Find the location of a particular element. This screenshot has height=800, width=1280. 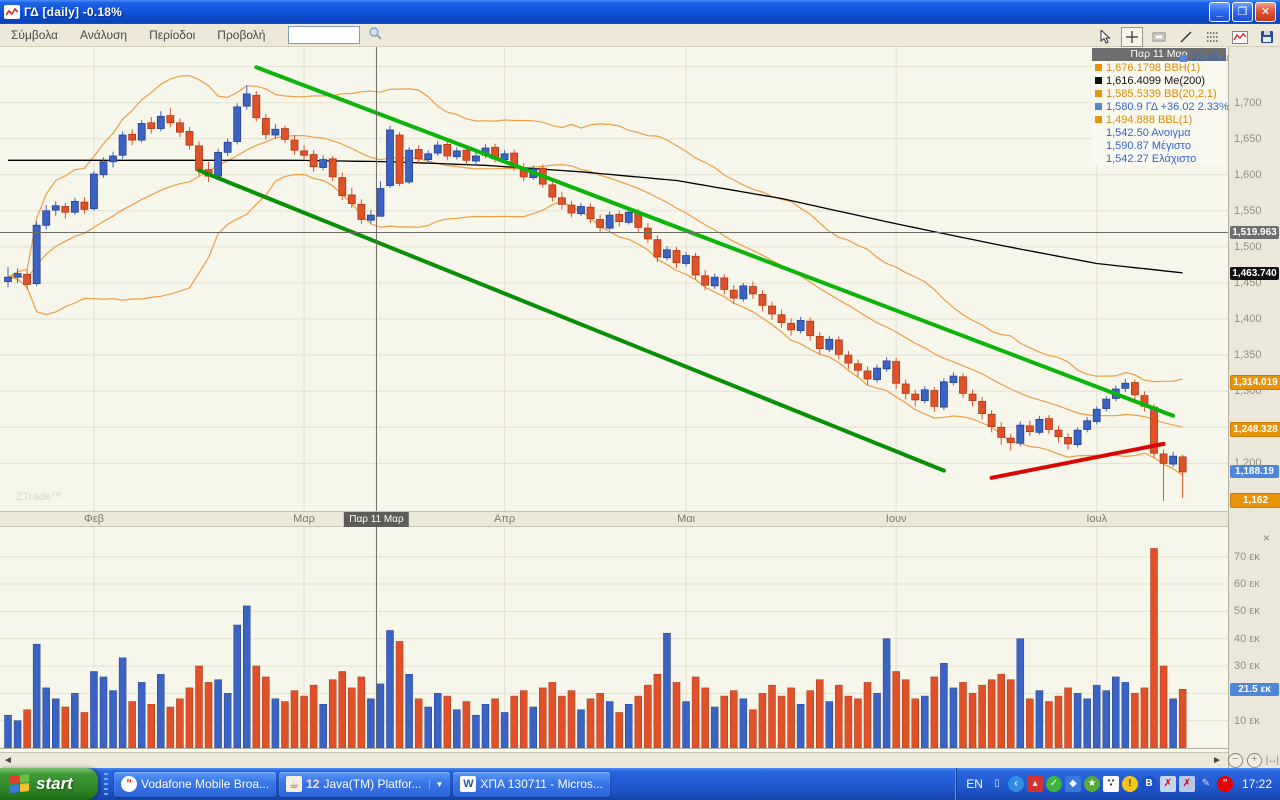

taskbar-divider is located at coordinates (106, 784).